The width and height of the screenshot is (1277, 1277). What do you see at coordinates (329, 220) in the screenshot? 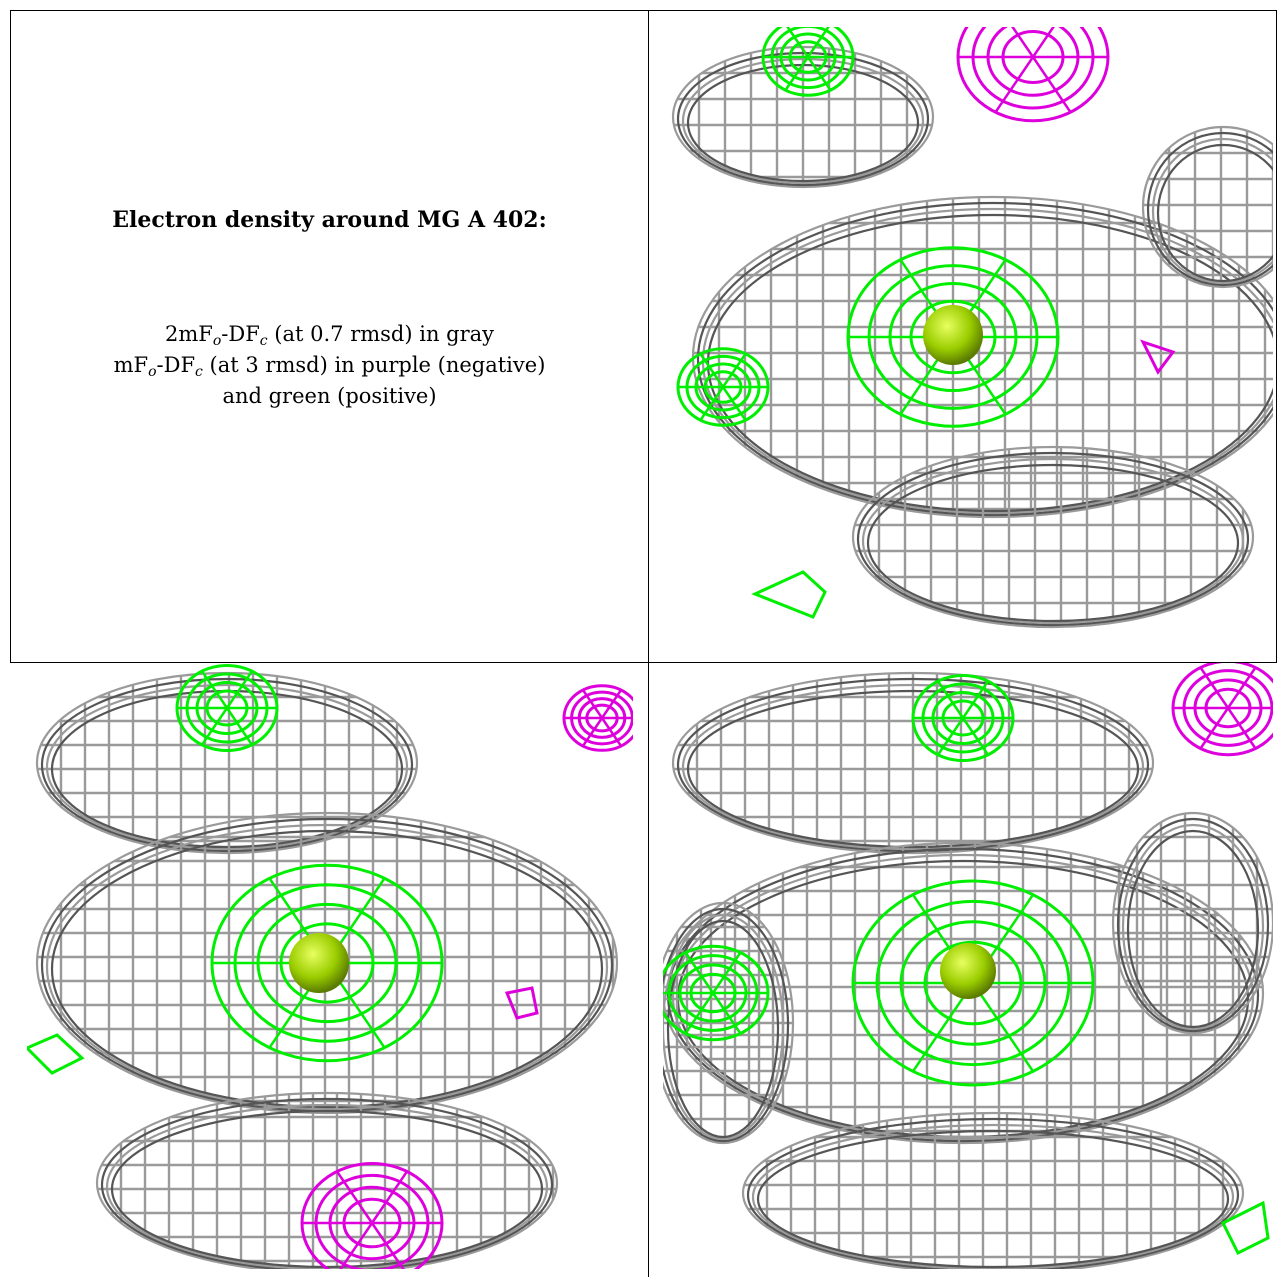
I see `caption-title: Electron density around MG A 402:` at bounding box center [329, 220].